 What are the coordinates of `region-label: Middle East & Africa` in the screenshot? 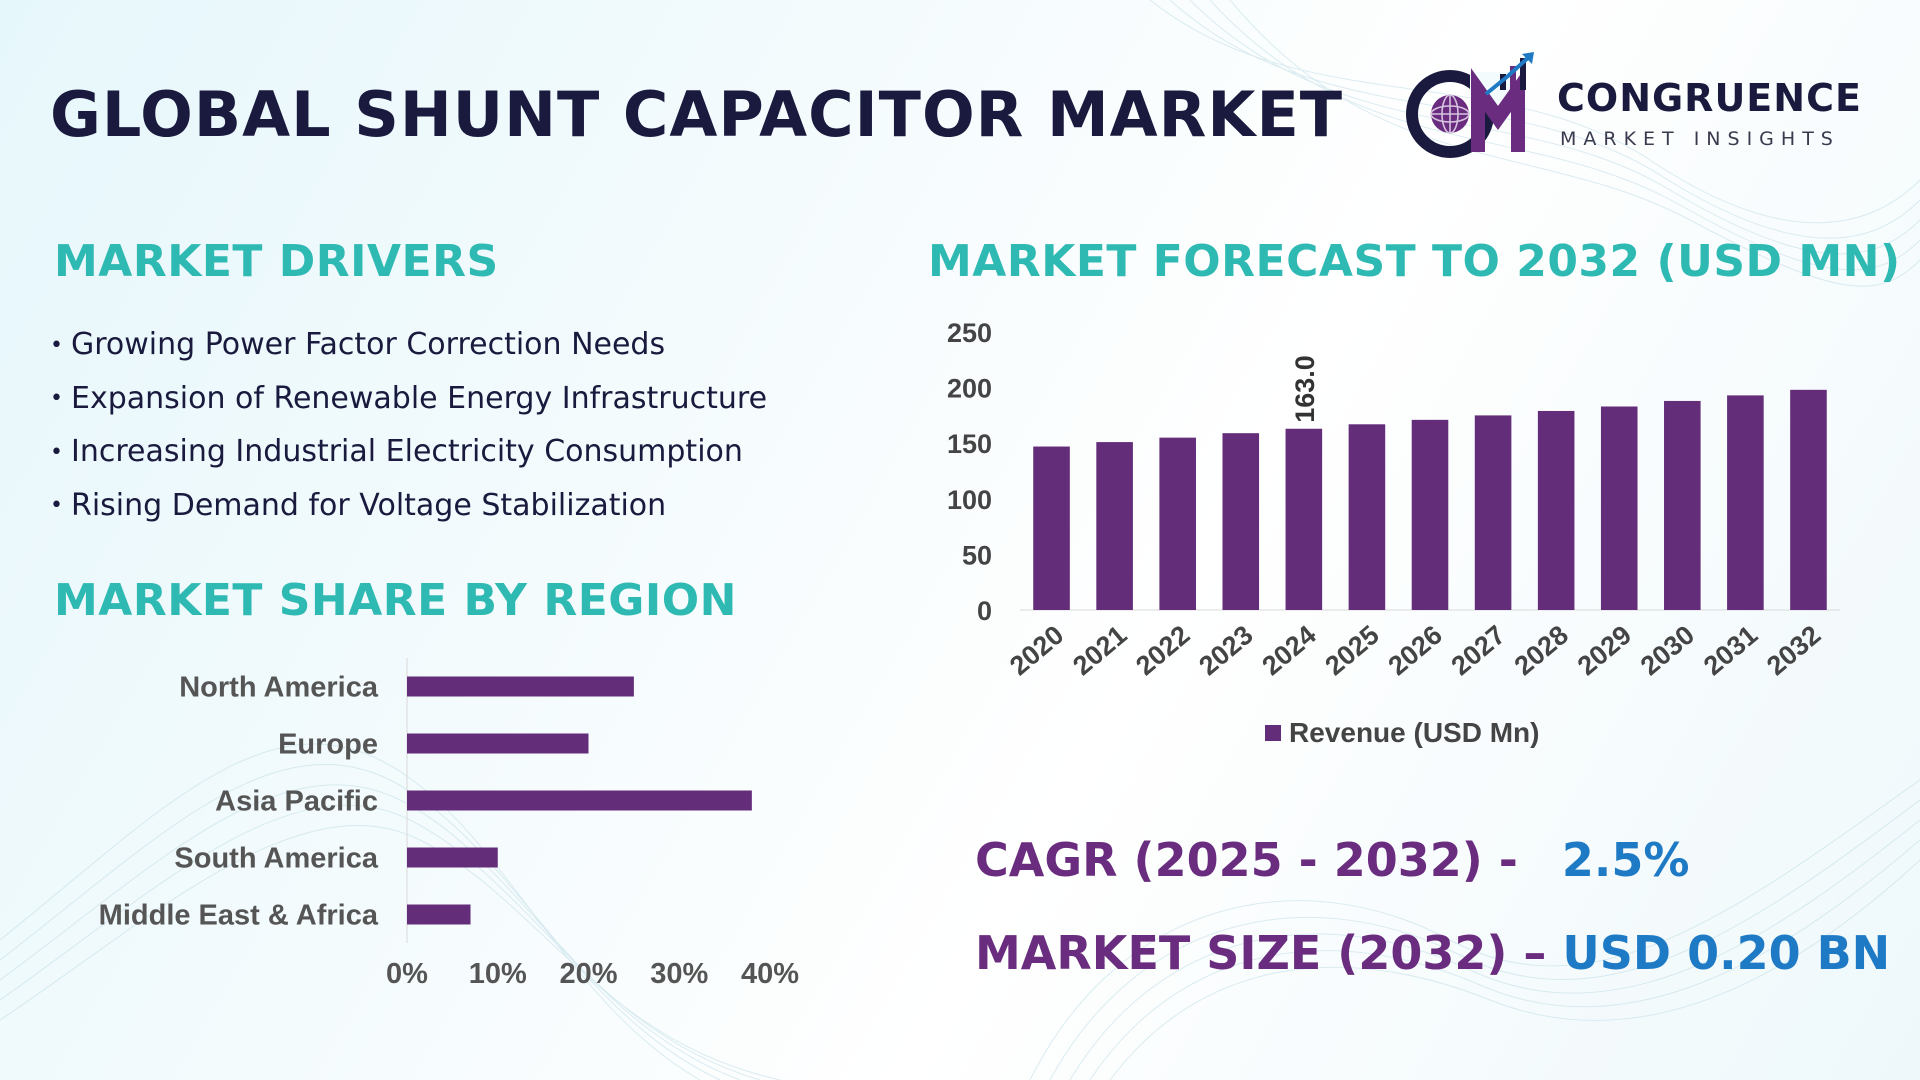 It's located at (239, 916).